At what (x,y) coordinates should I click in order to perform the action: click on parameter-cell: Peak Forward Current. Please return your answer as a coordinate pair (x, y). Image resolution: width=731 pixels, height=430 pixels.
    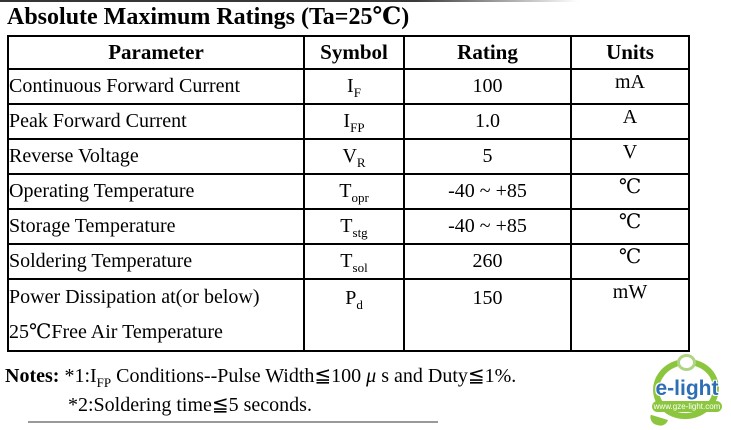
    Looking at the image, I should click on (156, 121).